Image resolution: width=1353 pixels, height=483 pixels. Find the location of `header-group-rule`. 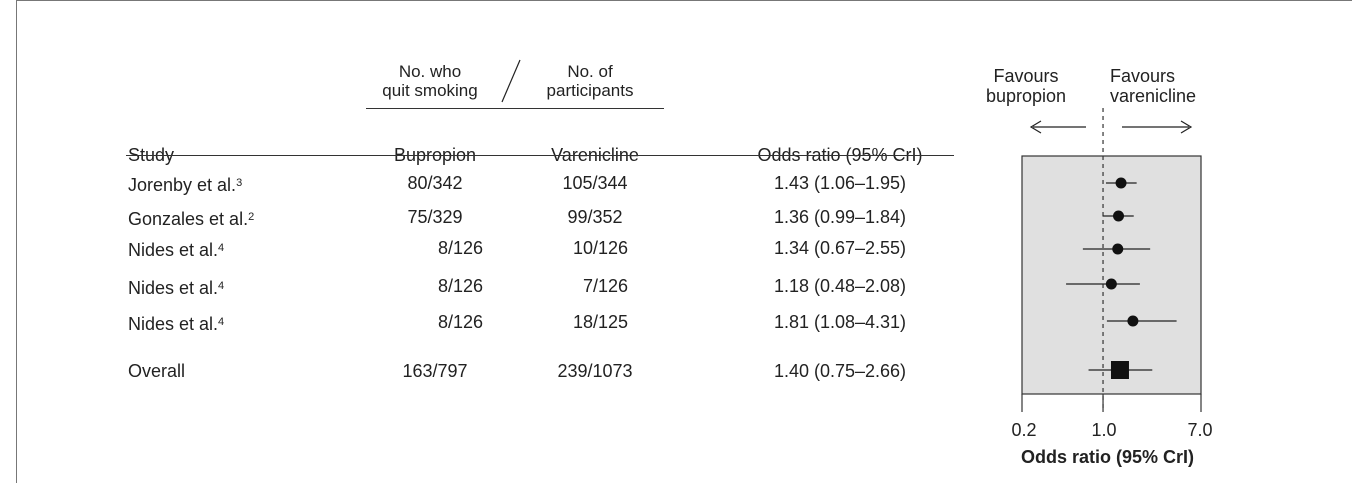

header-group-rule is located at coordinates (515, 108).